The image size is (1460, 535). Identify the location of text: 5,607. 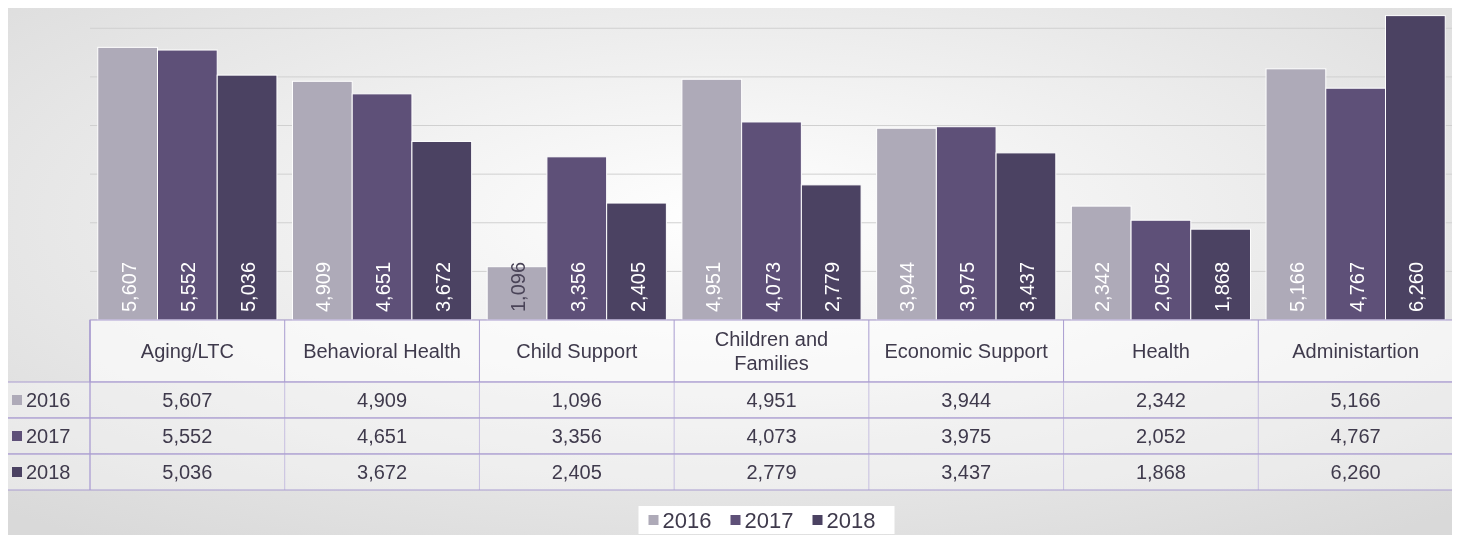
(128, 286).